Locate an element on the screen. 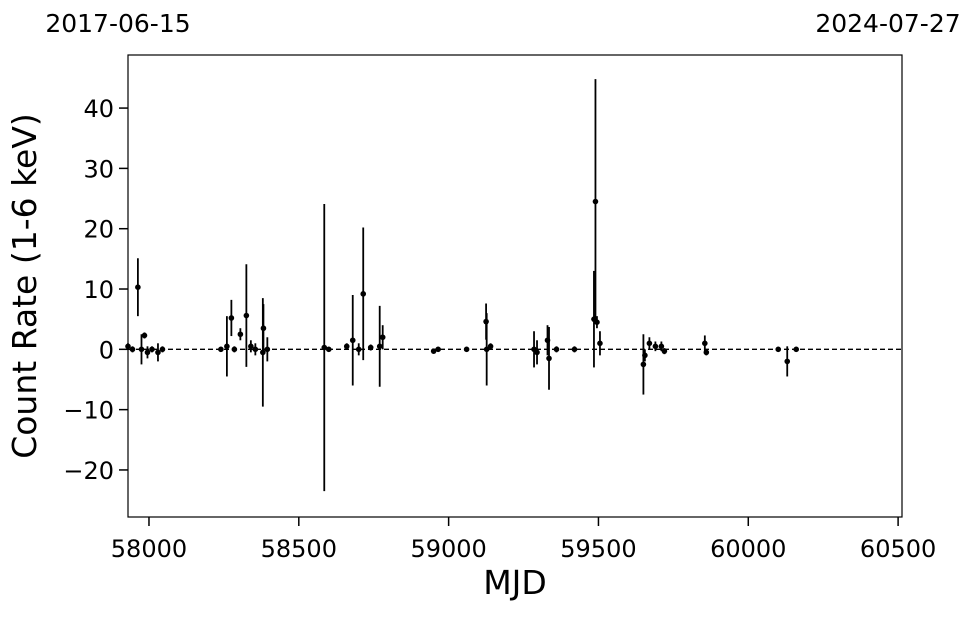 Image resolution: width=980 pixels, height=617 pixels. y-tick-label: 10 is located at coordinates (98, 290).